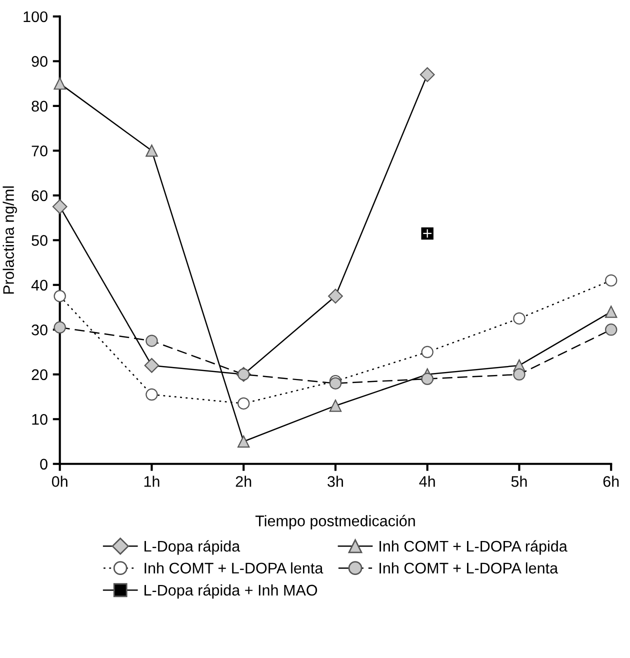 The height and width of the screenshot is (658, 630). What do you see at coordinates (427, 481) in the screenshot?
I see `x-tick-label: 4h` at bounding box center [427, 481].